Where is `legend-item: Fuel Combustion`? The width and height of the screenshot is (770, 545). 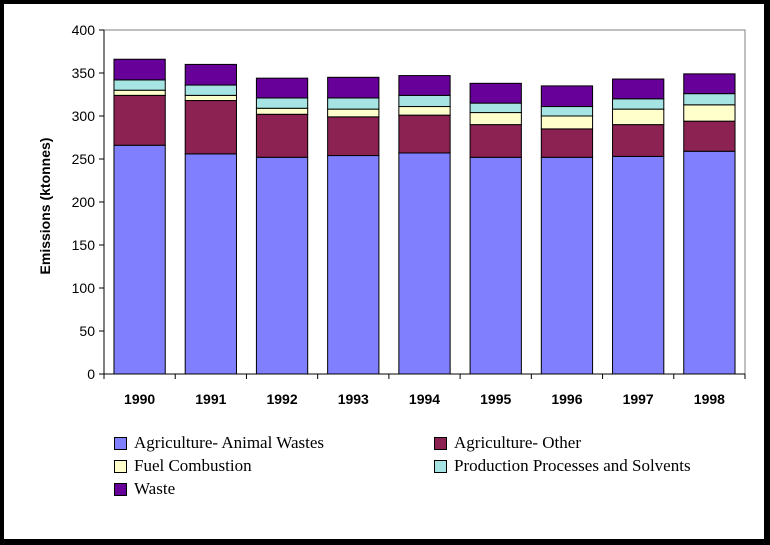 legend-item: Fuel Combustion is located at coordinates (183, 466).